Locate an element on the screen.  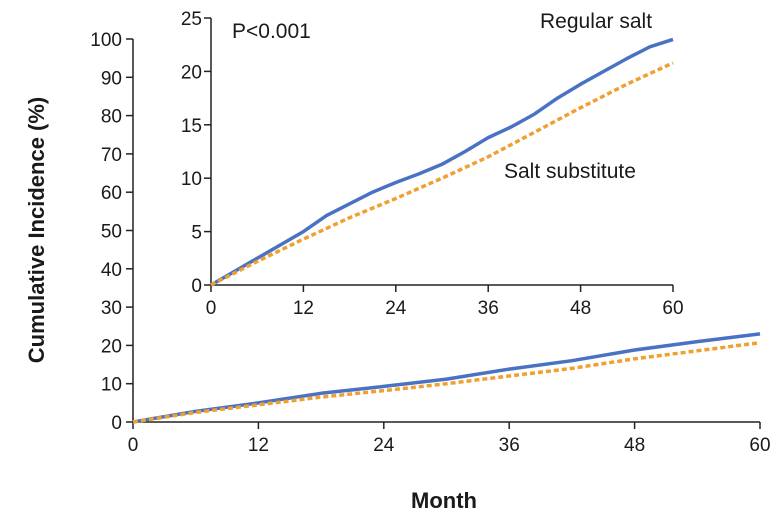
main-y-tick-label: 90 is located at coordinates (111, 78).